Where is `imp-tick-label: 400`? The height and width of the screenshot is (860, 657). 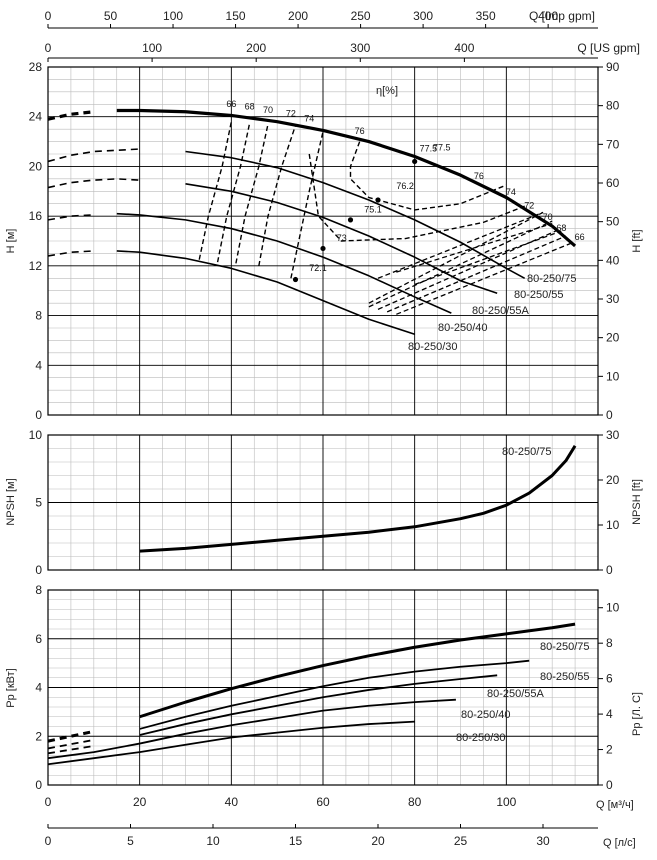 imp-tick-label: 400 is located at coordinates (548, 16).